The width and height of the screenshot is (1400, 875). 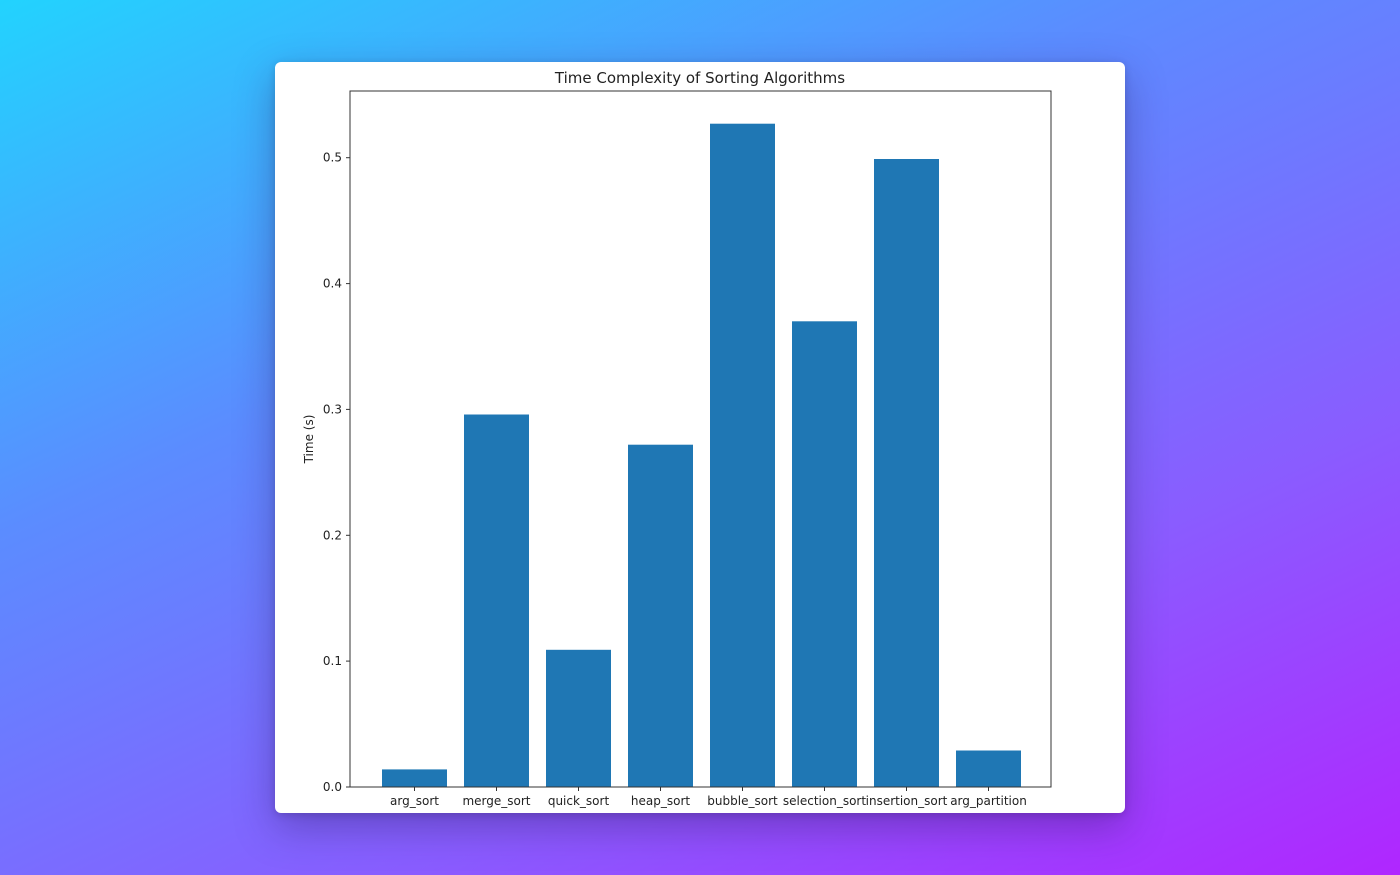 What do you see at coordinates (332, 787) in the screenshot?
I see `y-tick-label: 0.0` at bounding box center [332, 787].